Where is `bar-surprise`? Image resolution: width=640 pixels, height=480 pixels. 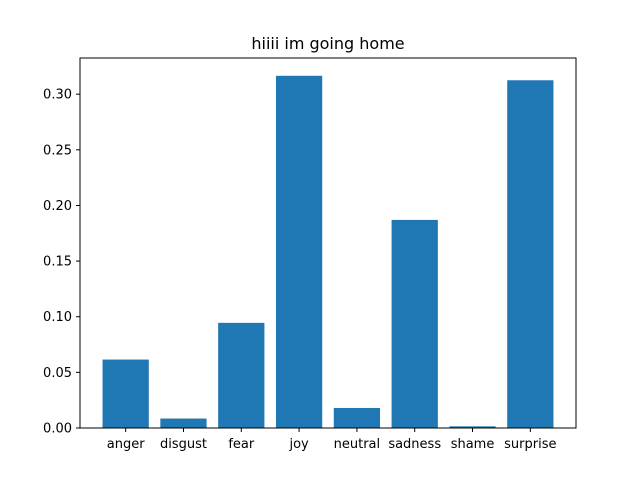 bar-surprise is located at coordinates (530, 254).